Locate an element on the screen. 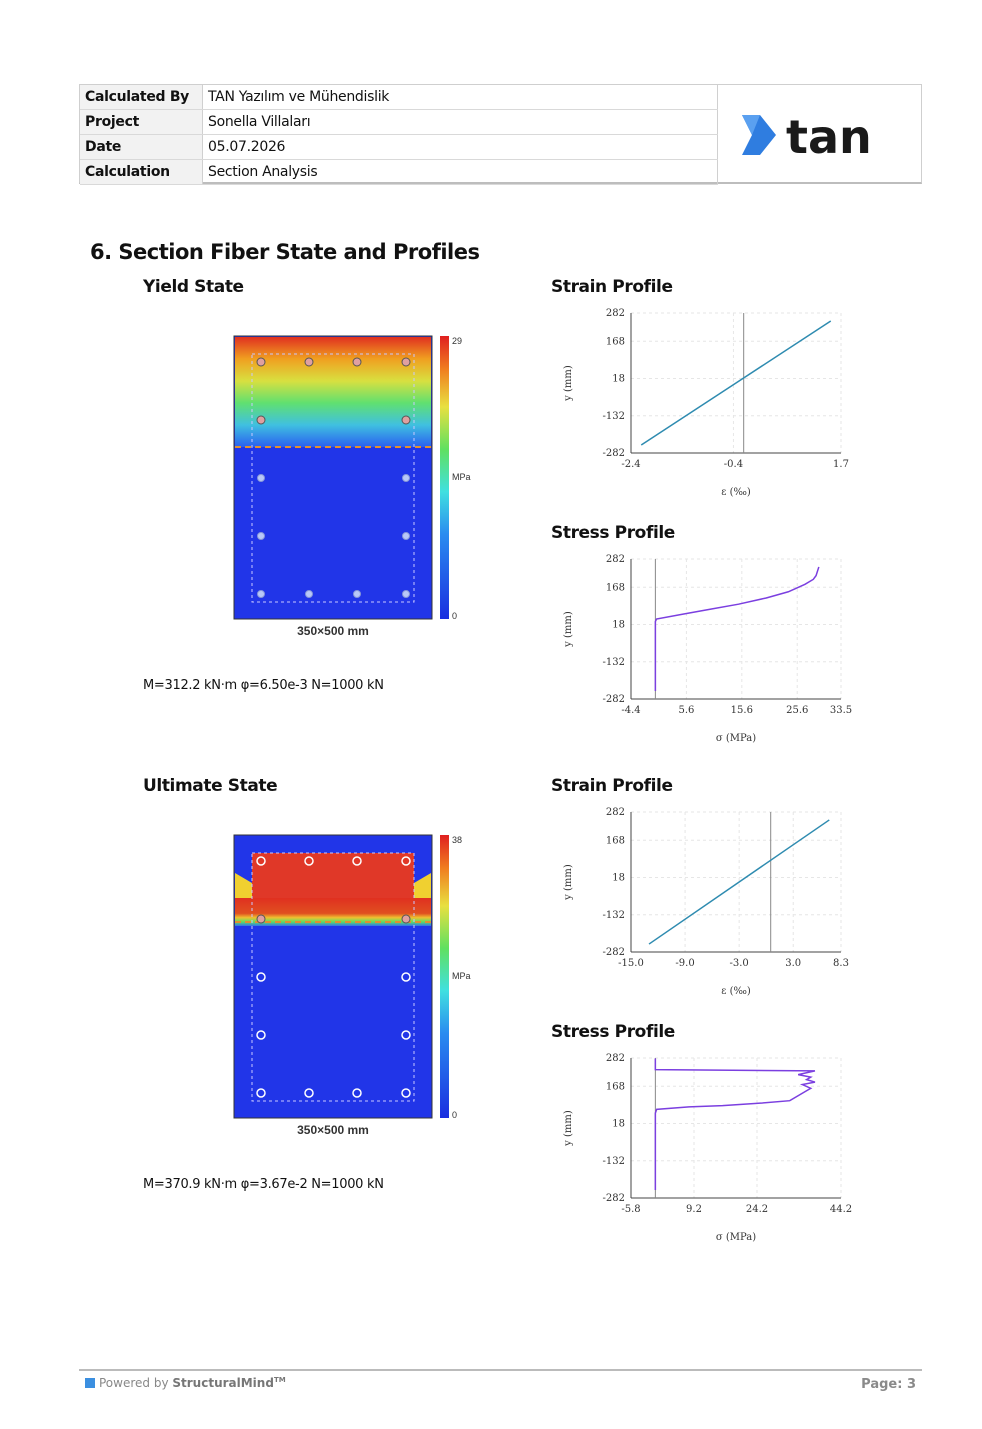  powered-by: Powered by StructuralMindTM is located at coordinates (185, 1383).